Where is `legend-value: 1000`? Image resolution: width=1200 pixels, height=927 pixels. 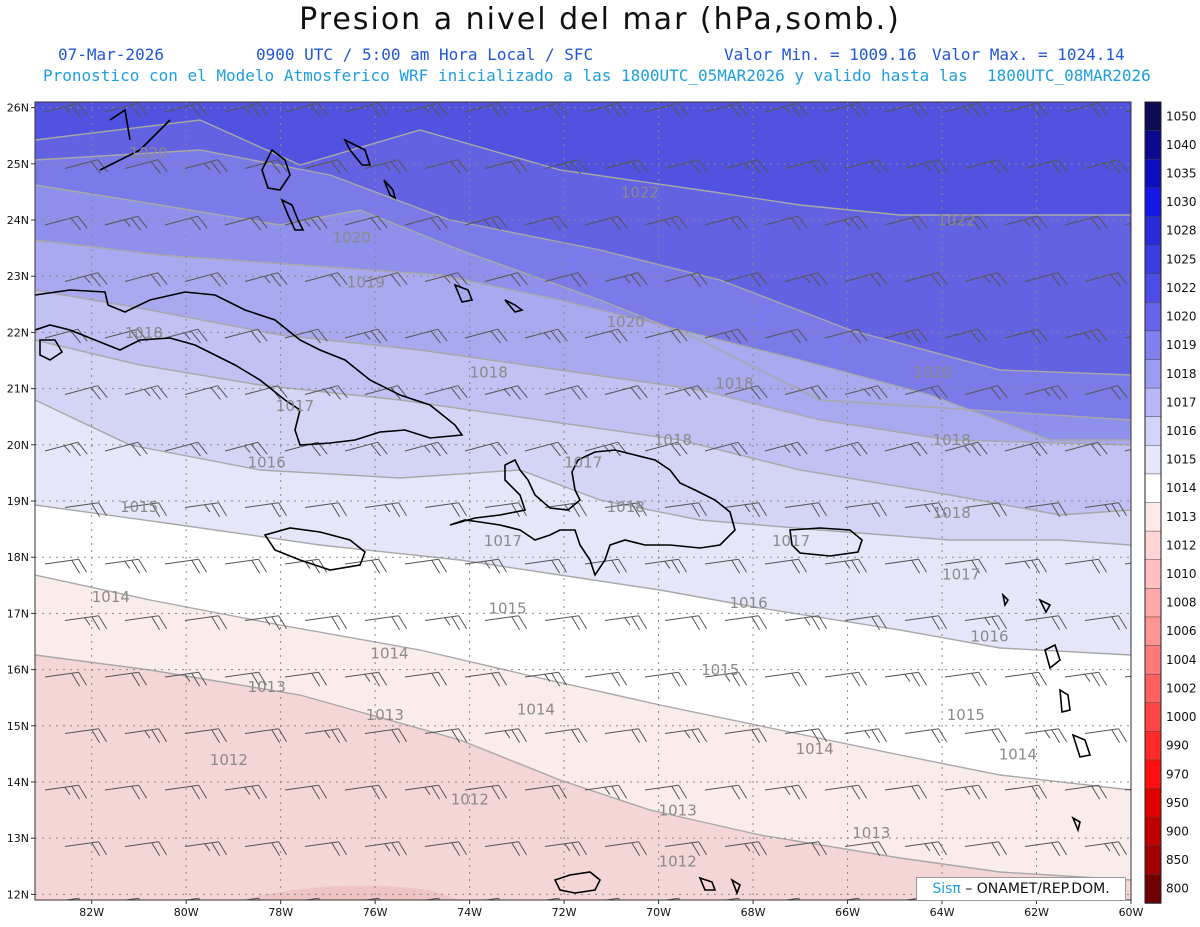
legend-value: 1000 is located at coordinates (1181, 717).